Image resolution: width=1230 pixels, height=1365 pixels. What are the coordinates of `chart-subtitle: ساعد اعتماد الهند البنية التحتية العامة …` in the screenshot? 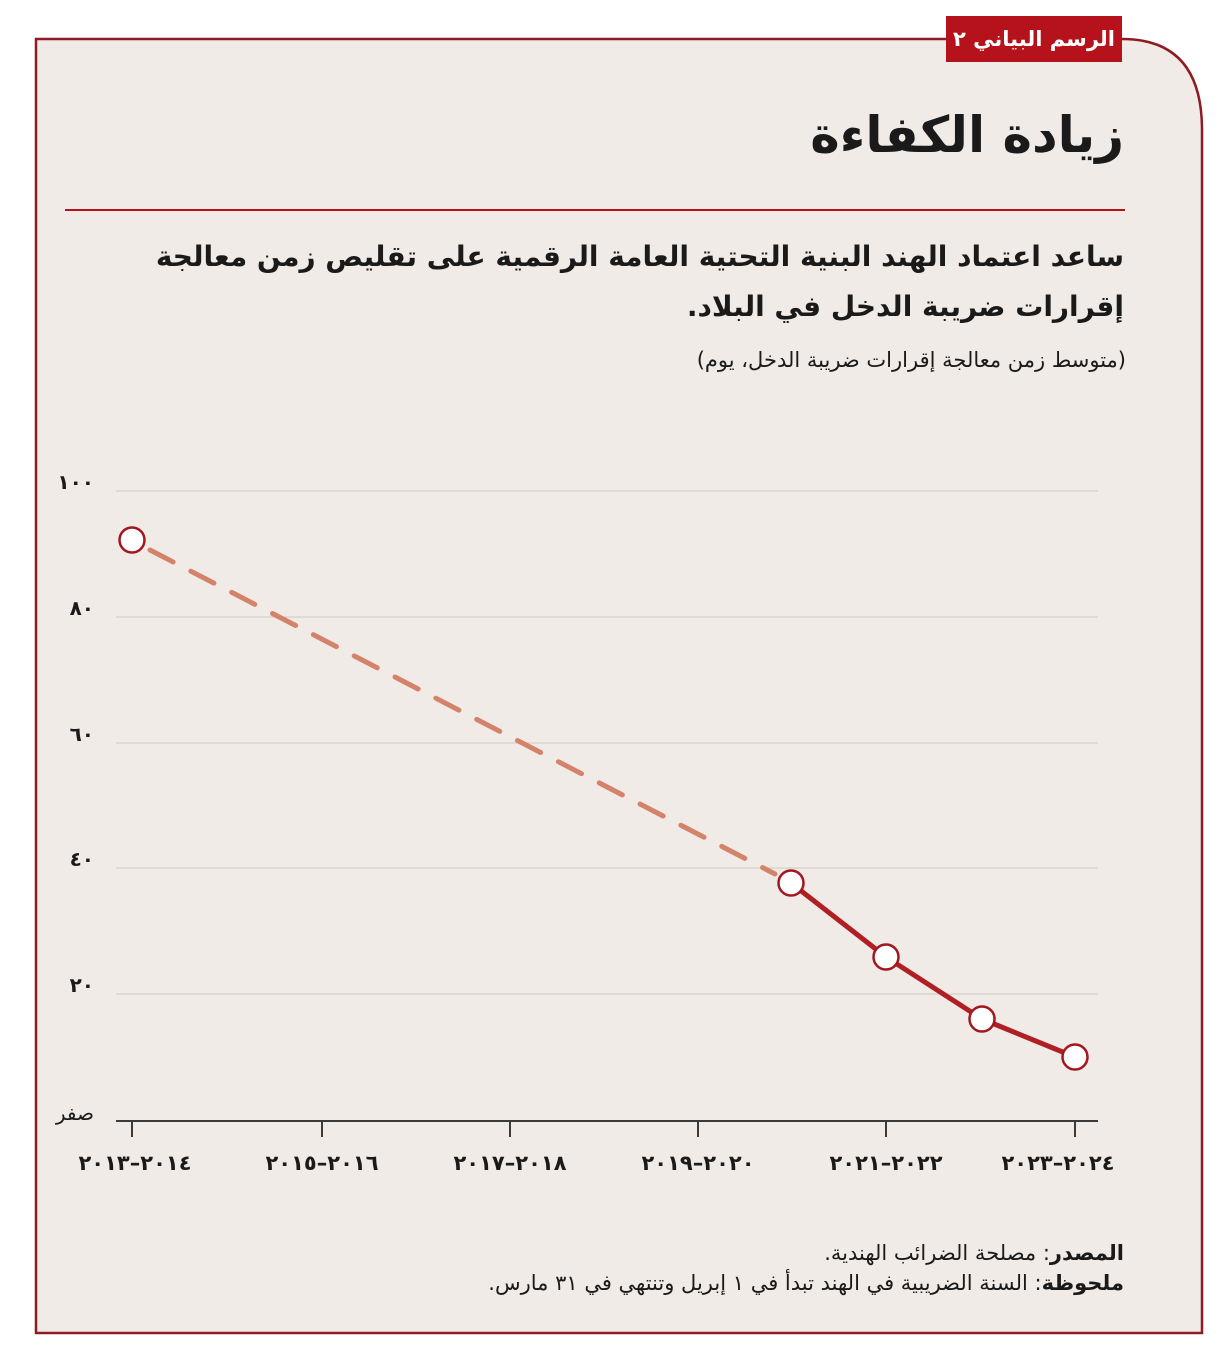 It's located at (639, 281).